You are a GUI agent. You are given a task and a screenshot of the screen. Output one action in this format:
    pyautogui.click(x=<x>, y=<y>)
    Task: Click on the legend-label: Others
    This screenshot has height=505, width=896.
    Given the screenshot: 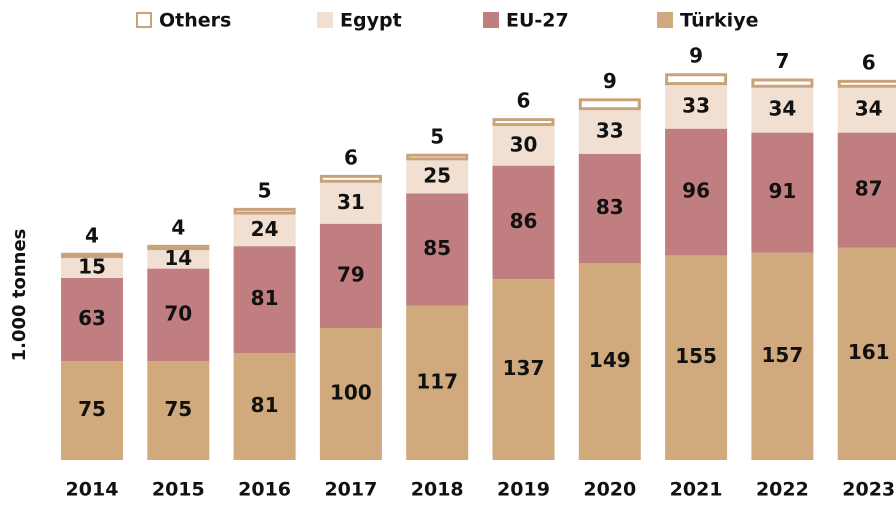 What is the action you would take?
    pyautogui.click(x=195, y=21)
    